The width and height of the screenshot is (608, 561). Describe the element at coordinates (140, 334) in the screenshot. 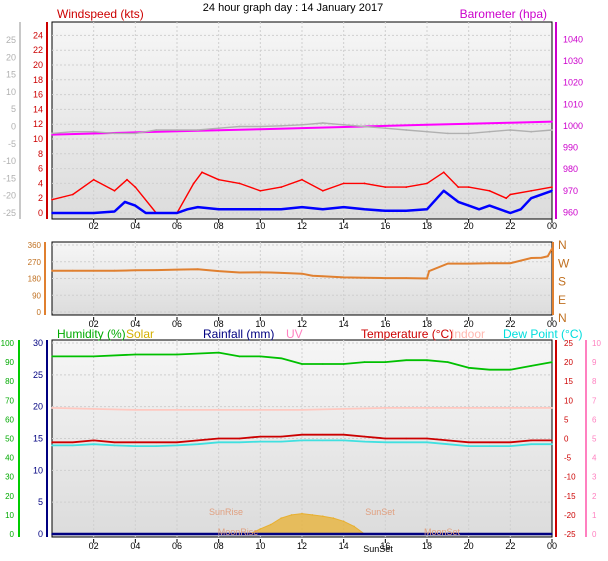

I see `legend-entry: Solar` at that location.